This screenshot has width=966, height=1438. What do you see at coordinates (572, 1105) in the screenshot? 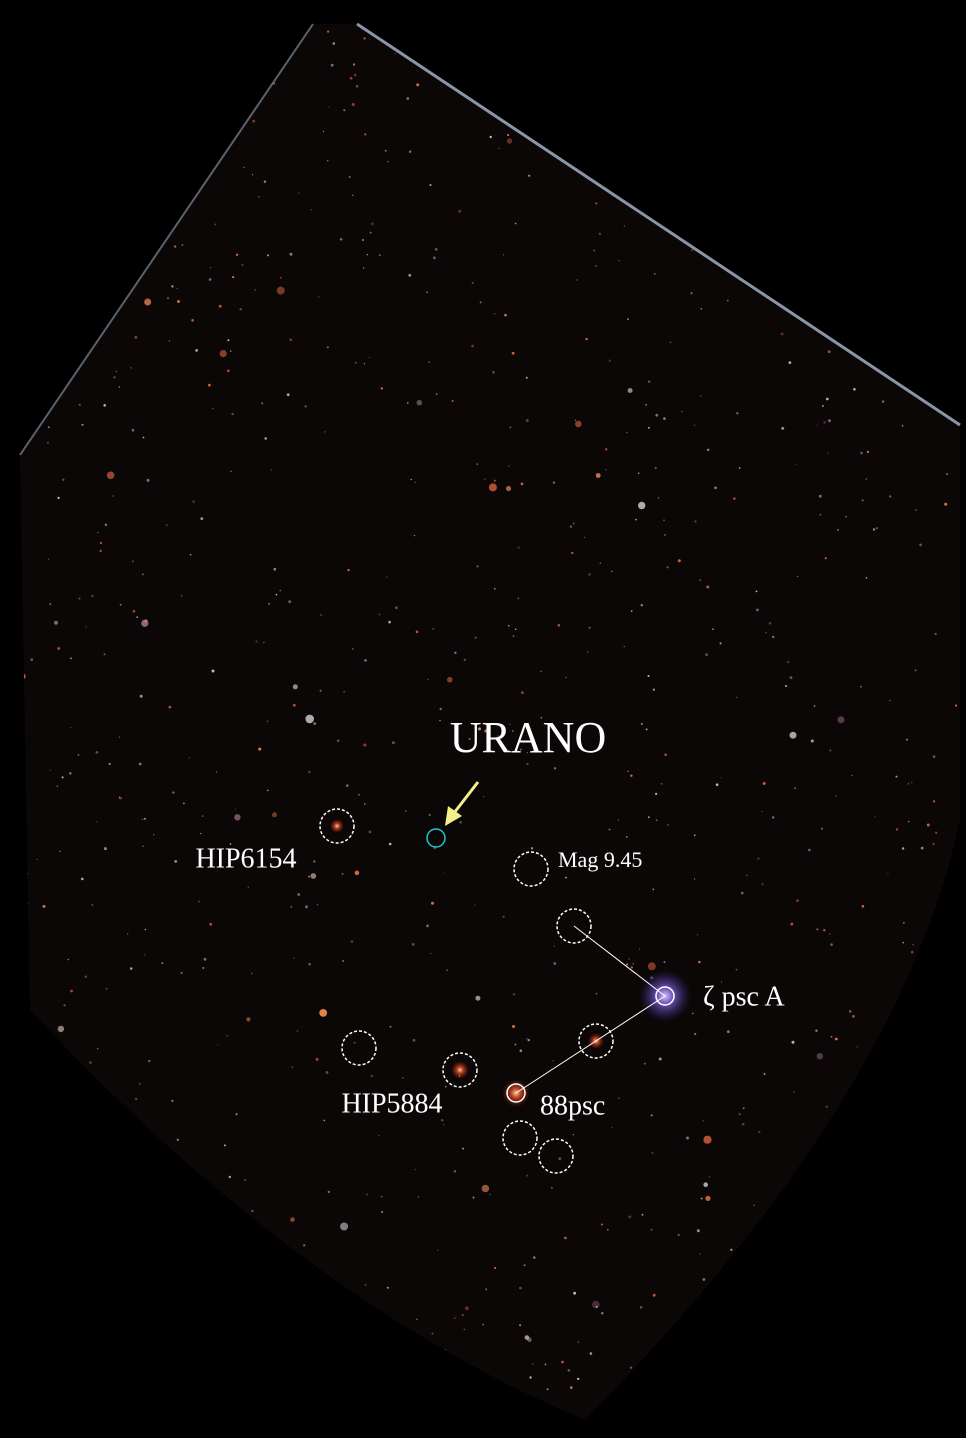
I see `star-label: 88psc` at bounding box center [572, 1105].